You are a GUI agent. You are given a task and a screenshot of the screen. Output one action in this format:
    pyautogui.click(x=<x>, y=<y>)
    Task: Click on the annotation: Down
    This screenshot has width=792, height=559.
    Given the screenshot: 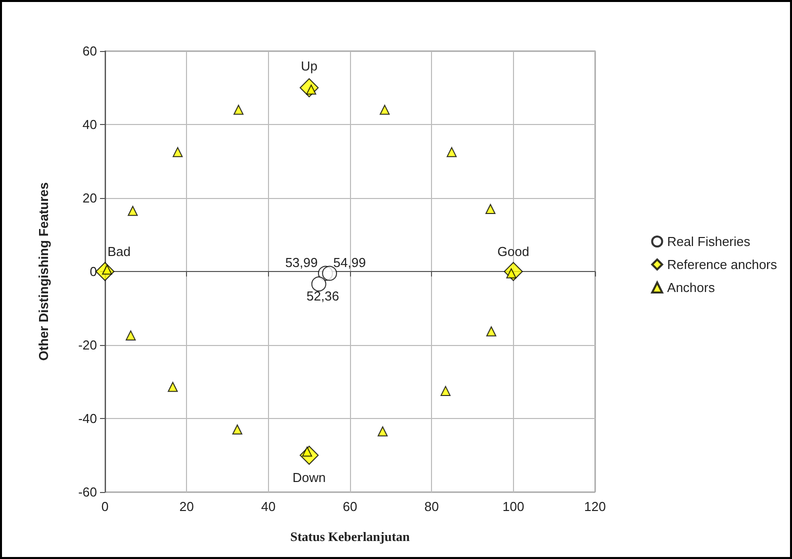 What is the action you would take?
    pyautogui.click(x=309, y=477)
    